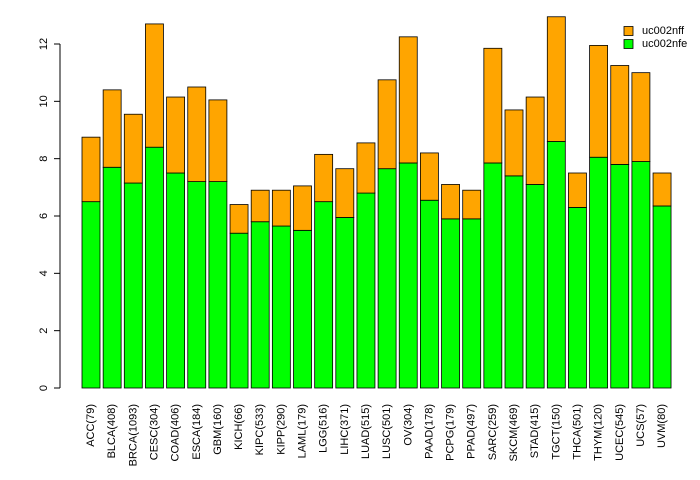 The width and height of the screenshot is (700, 480). I want to click on y-axis: 0 2 4 6 8 10 12, so click(49, 214).